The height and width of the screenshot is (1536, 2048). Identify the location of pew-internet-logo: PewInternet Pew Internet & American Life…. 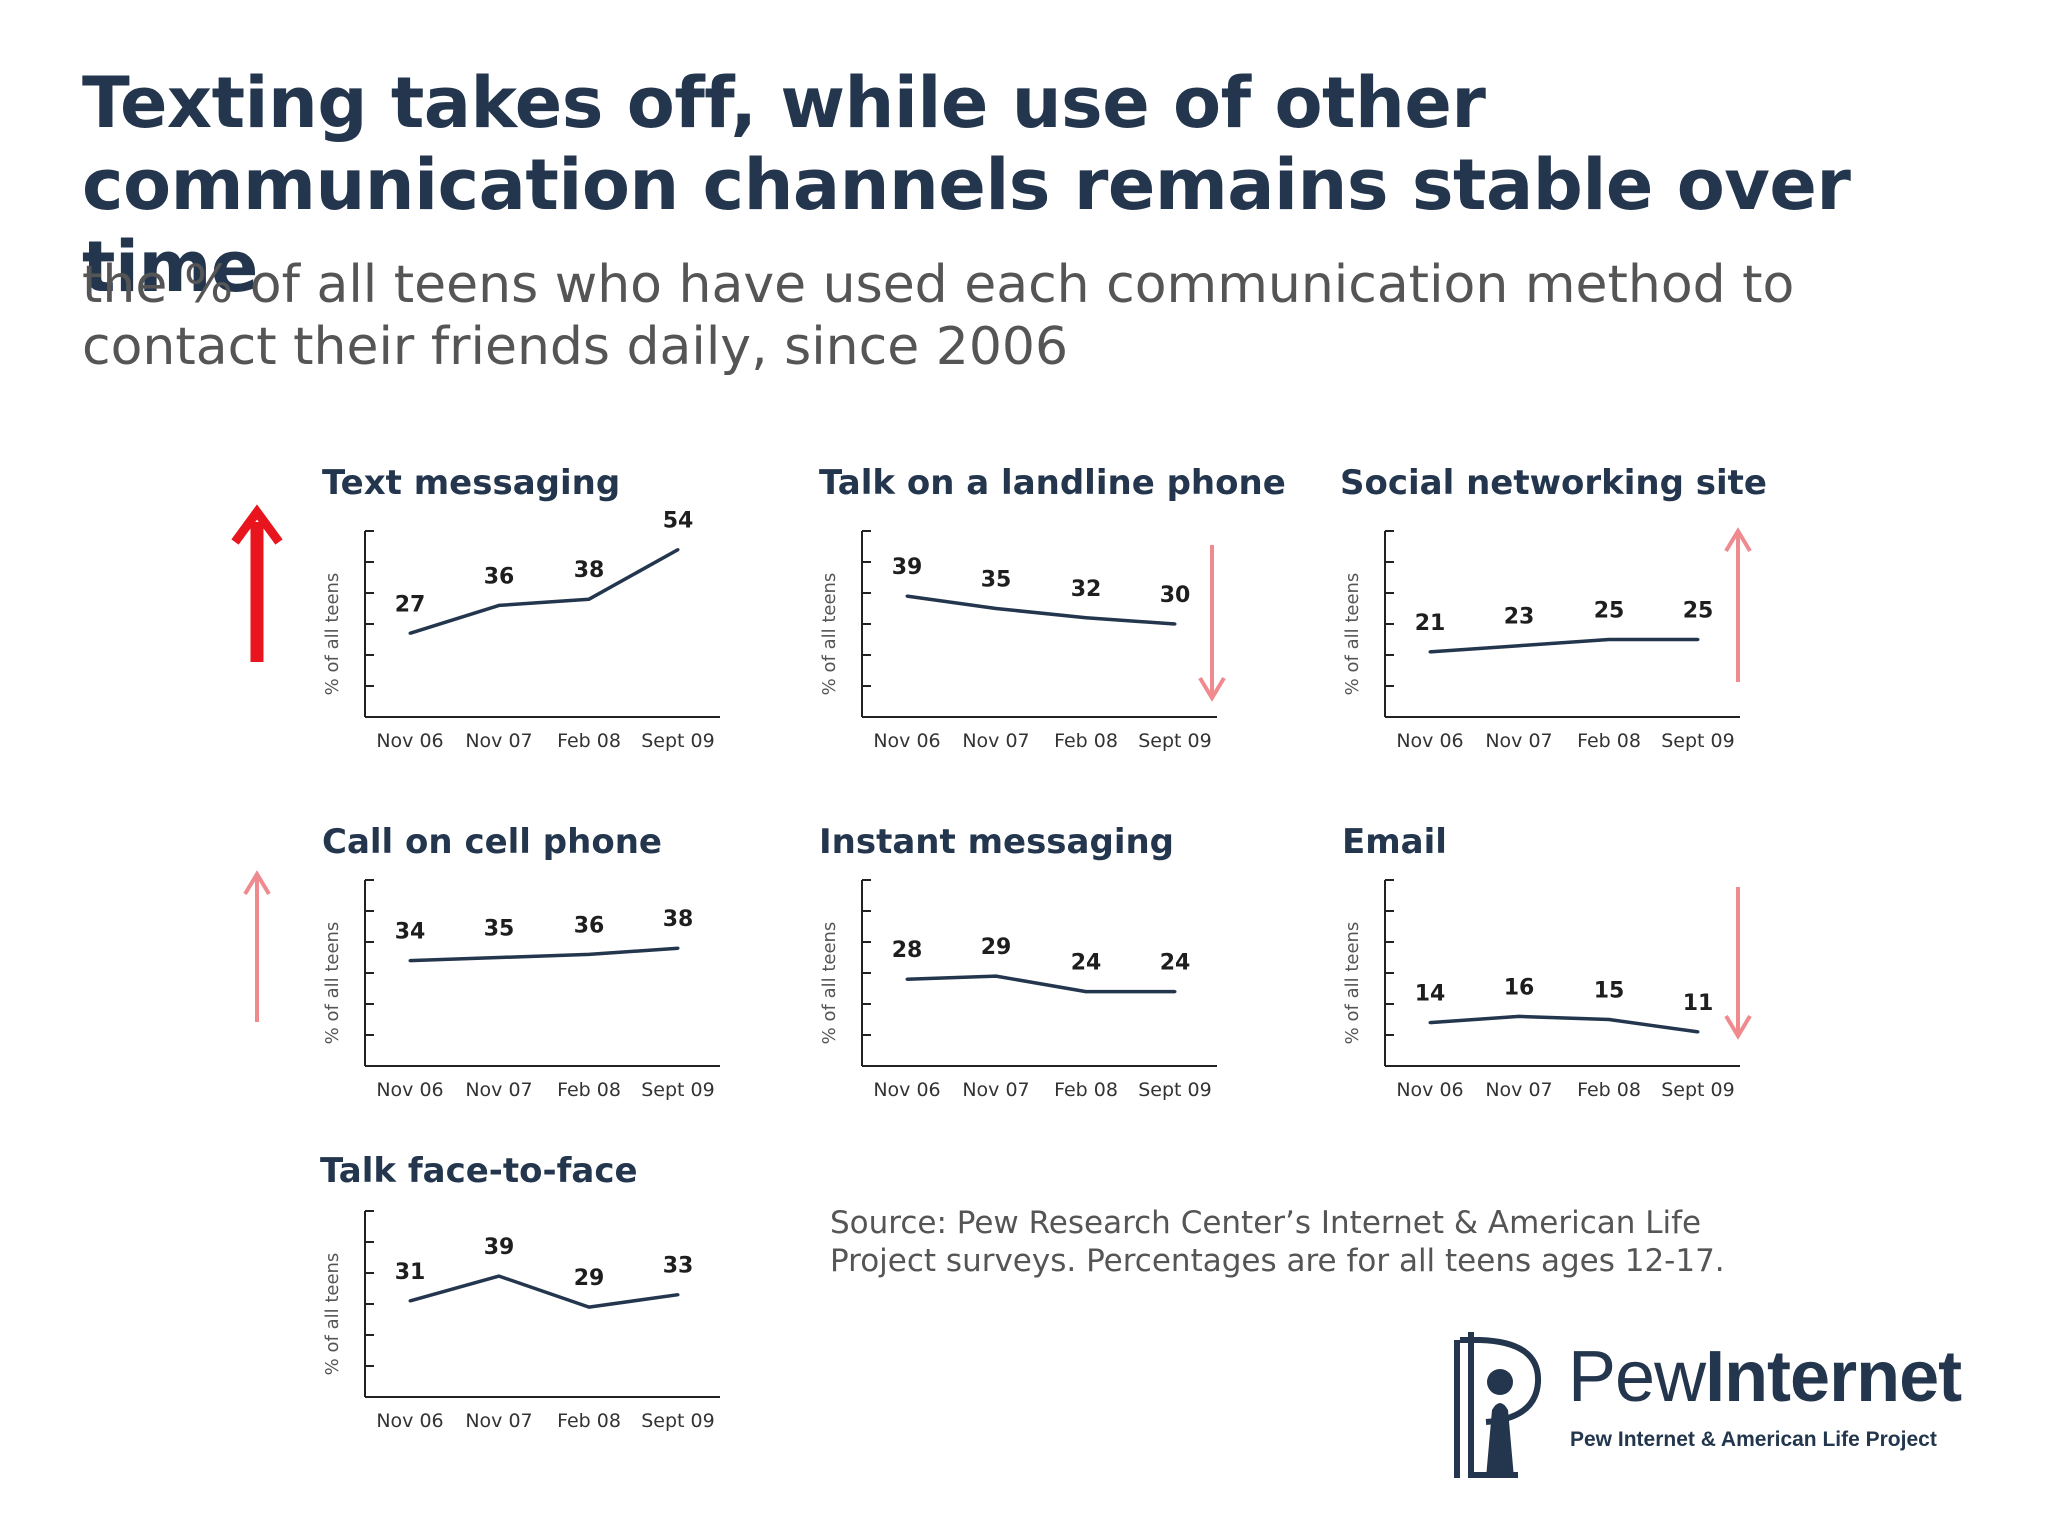
(1710, 1410).